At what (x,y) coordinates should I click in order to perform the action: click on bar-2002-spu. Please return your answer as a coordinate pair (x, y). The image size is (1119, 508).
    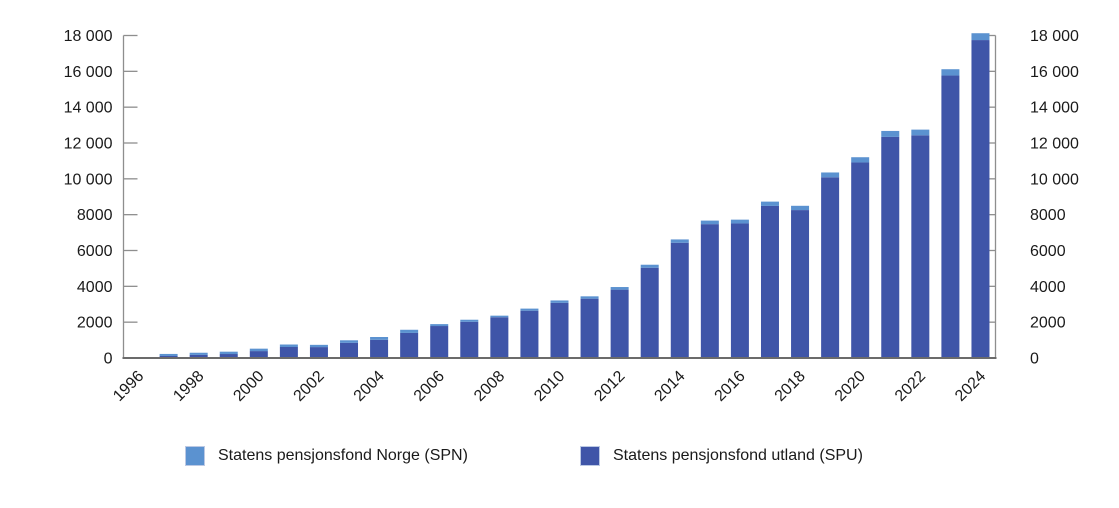
    Looking at the image, I should click on (318, 352).